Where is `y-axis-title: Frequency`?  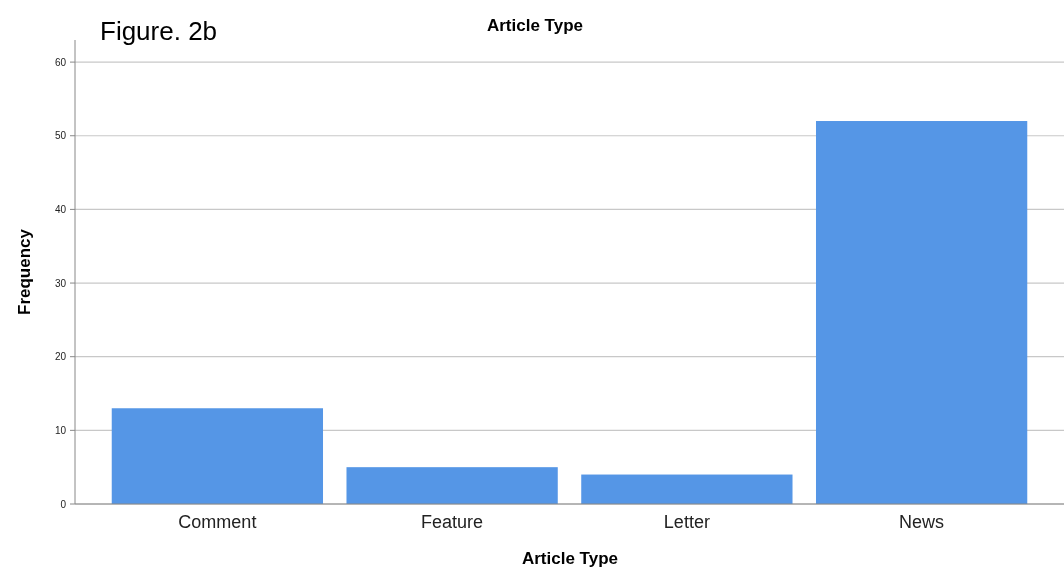
y-axis-title: Frequency is located at coordinates (24, 271).